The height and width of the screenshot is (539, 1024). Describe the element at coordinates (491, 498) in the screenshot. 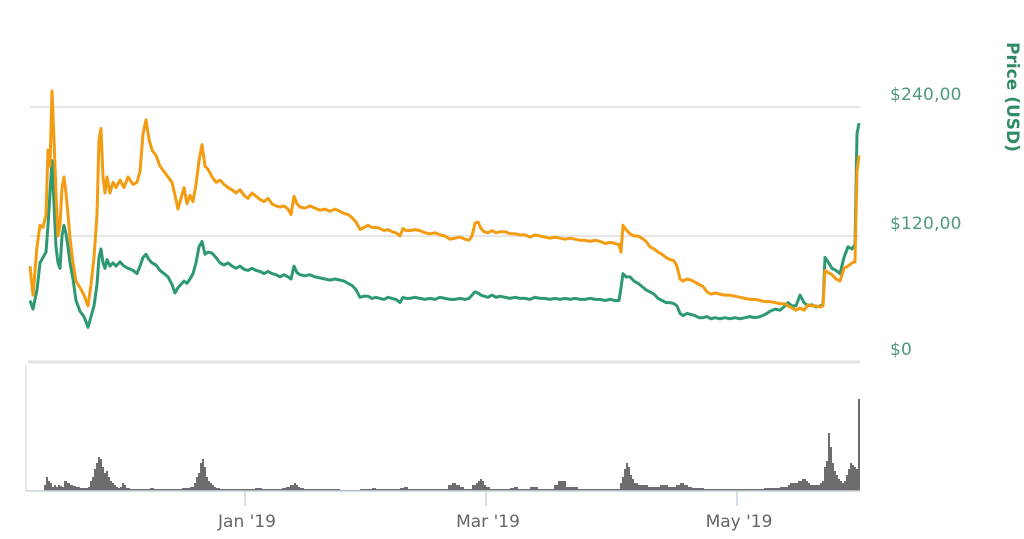

I see `x-tick-marks` at that location.